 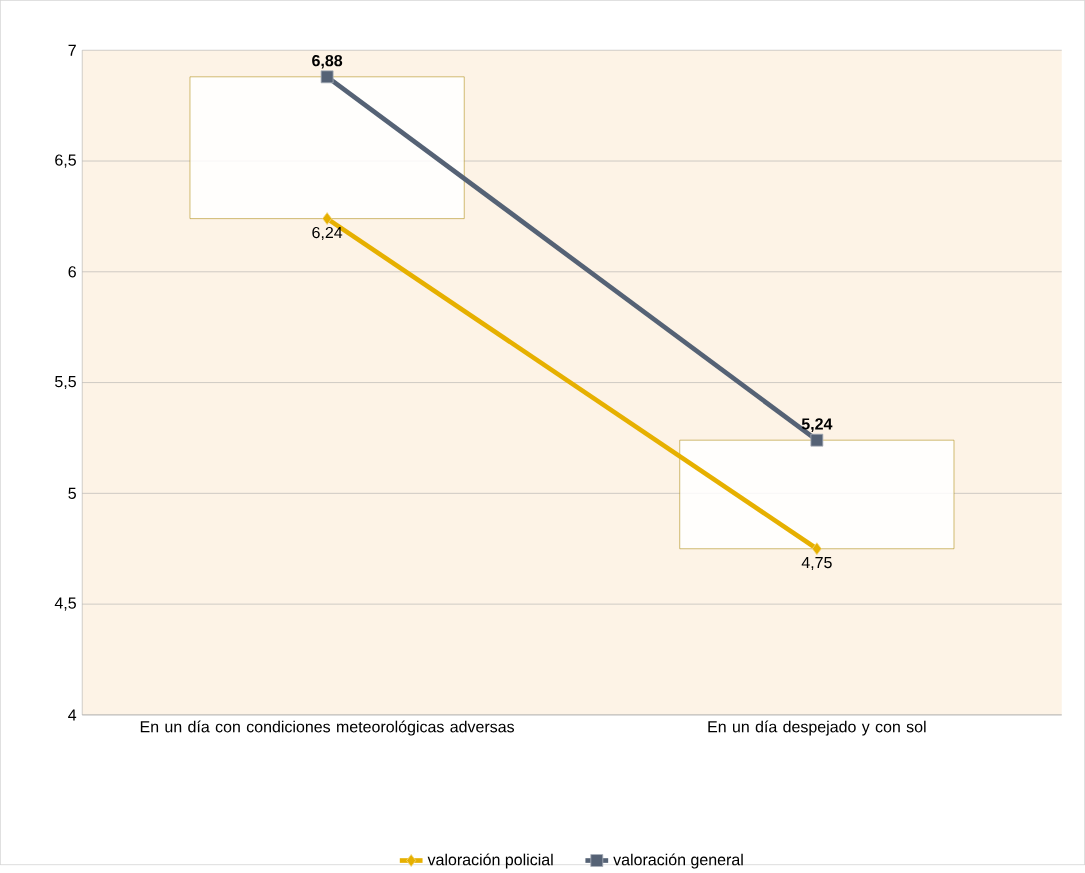 What do you see at coordinates (678, 861) in the screenshot?
I see `legend-label: valoración general` at bounding box center [678, 861].